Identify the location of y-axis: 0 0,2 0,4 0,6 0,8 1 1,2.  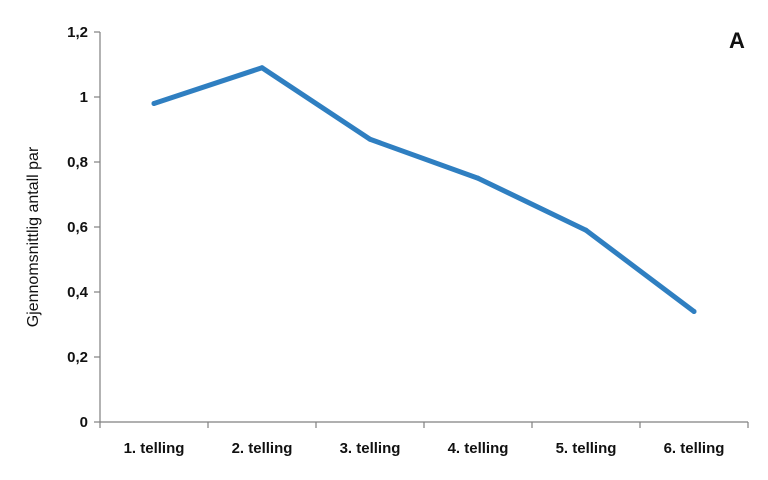
(84, 227).